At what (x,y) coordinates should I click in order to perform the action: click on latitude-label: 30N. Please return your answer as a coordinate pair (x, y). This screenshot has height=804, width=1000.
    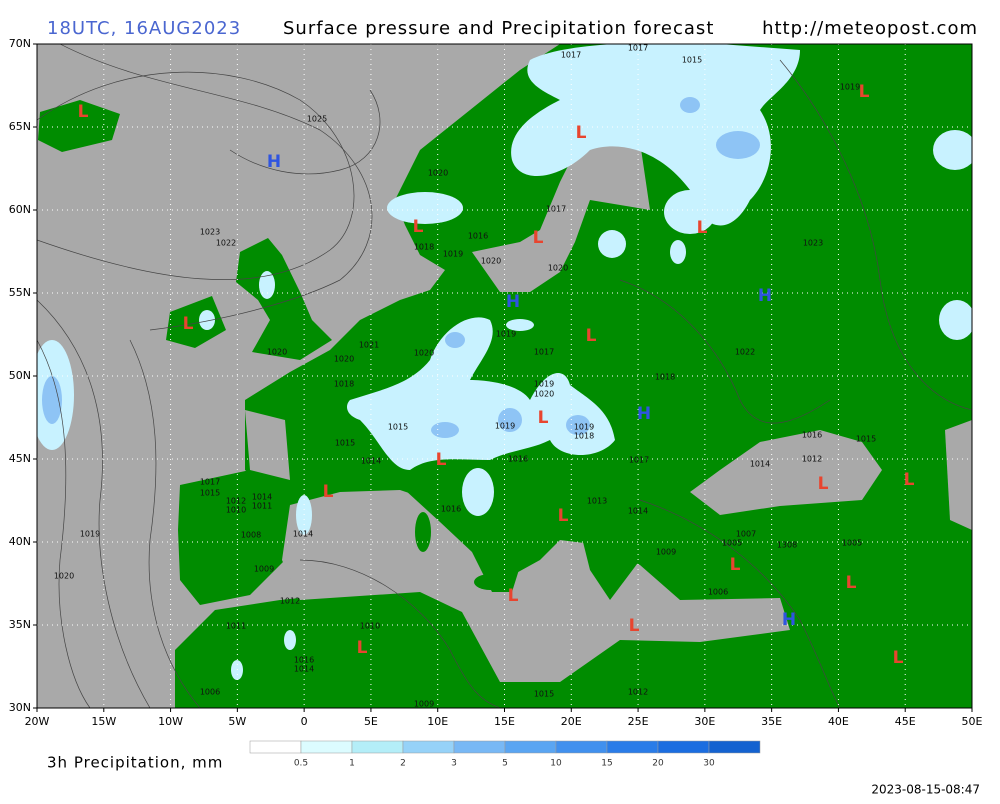
    Looking at the image, I should click on (20, 707).